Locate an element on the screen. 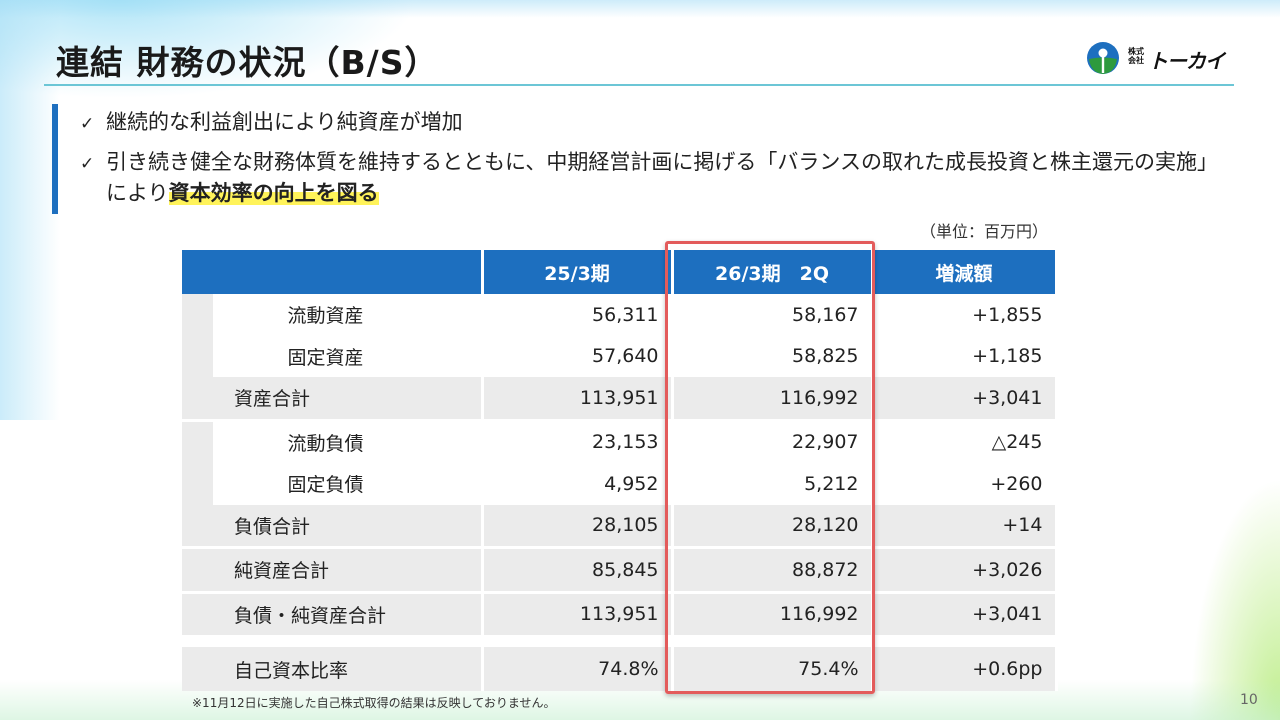 The image size is (1280, 720). cell-prev: 56,311 is located at coordinates (578, 315).